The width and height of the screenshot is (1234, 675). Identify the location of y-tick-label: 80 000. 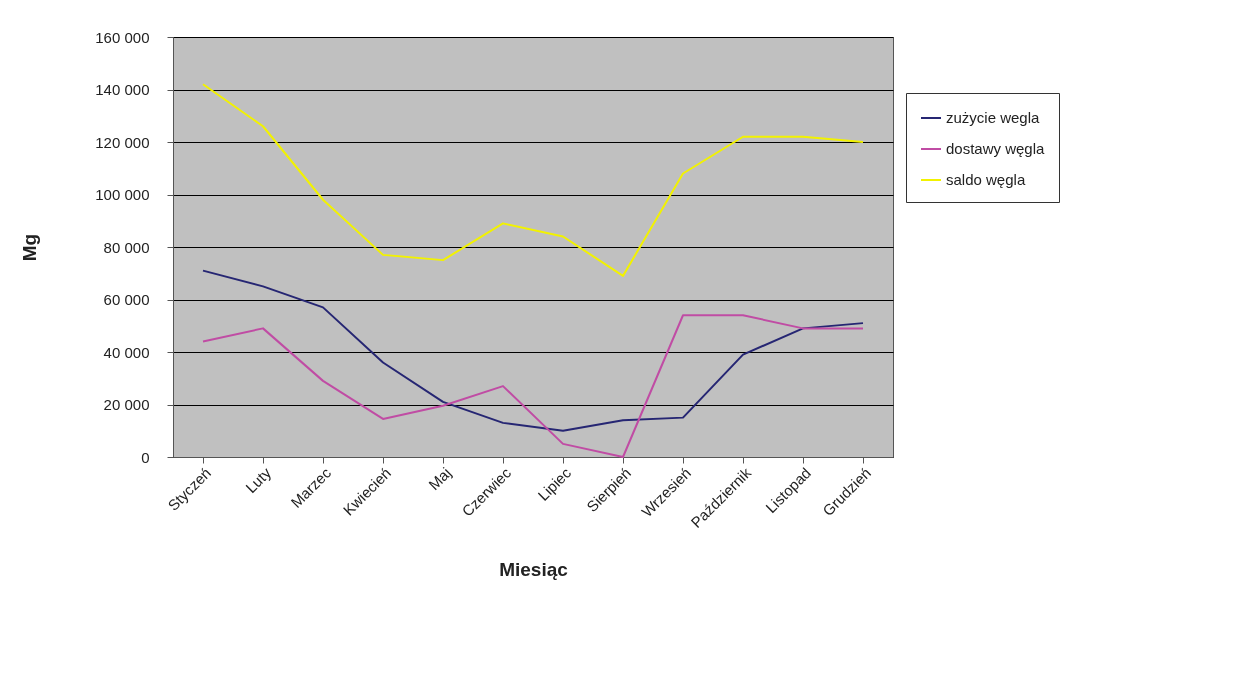
(126, 247).